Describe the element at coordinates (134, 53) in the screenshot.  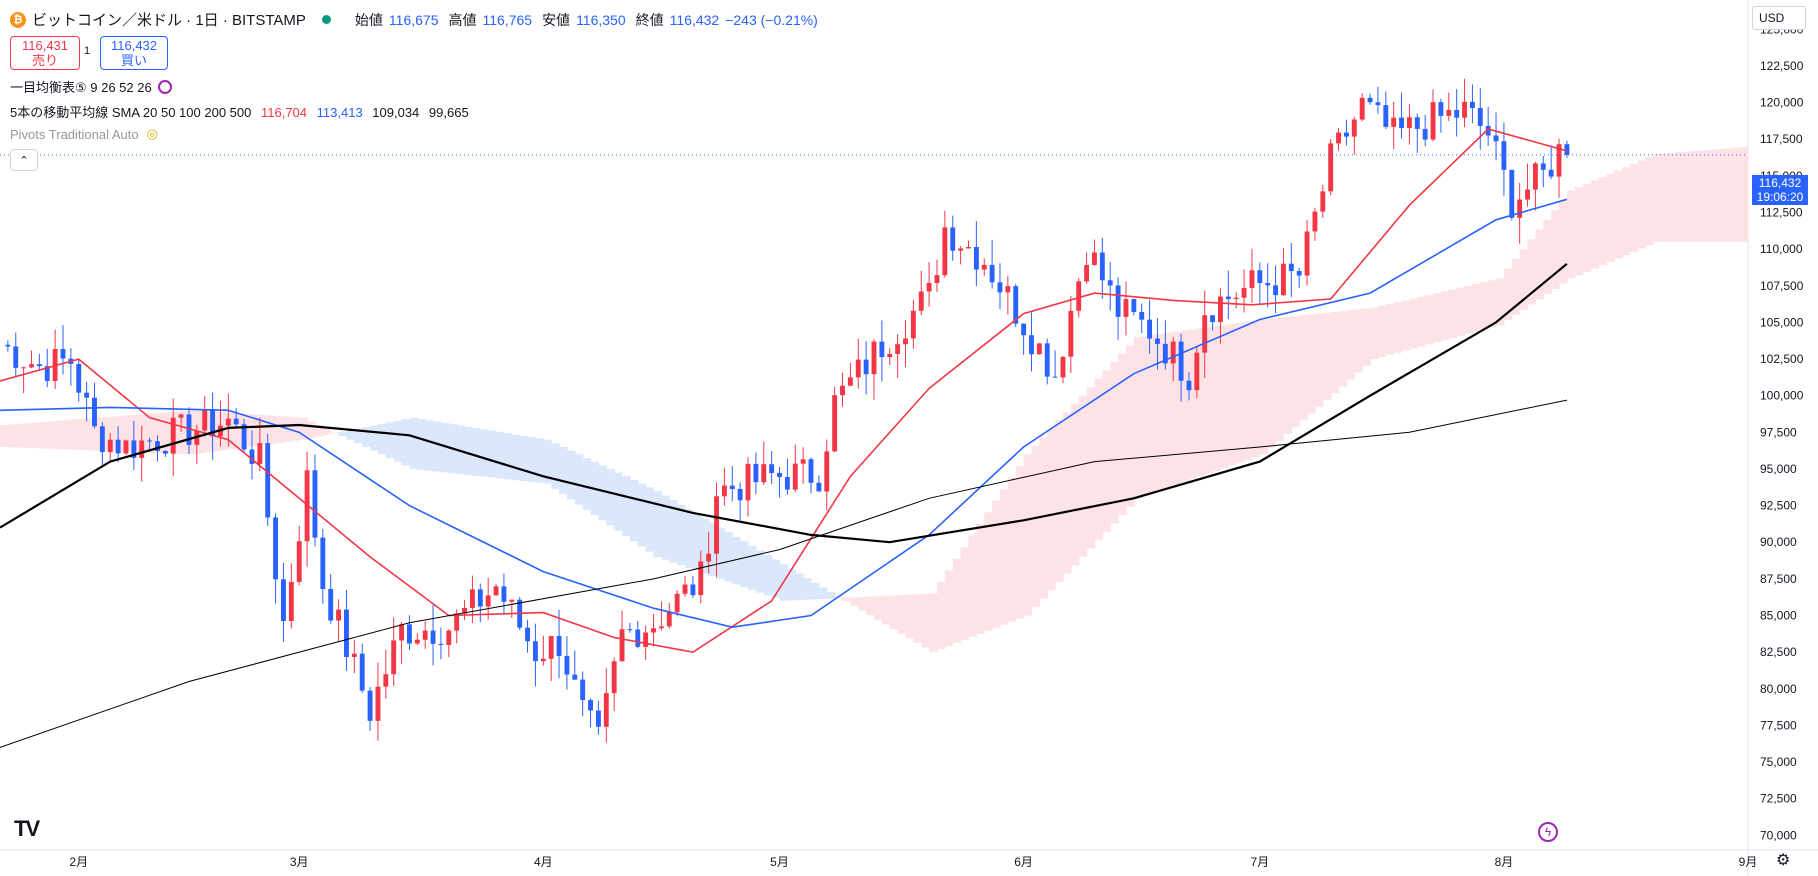
I see `buy-button: 116,432 買い` at that location.